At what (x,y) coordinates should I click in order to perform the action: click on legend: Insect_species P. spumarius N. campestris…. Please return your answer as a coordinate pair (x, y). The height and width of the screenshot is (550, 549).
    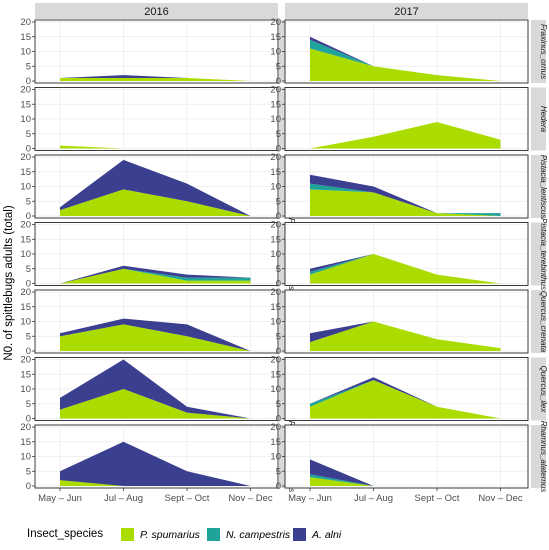
    Looking at the image, I should click on (184, 534).